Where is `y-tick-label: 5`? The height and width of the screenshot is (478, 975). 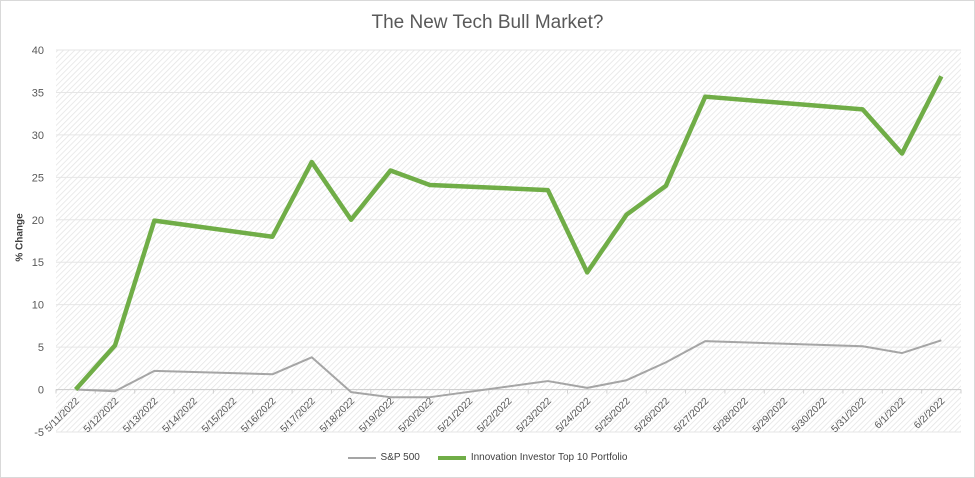 y-tick-label: 5 is located at coordinates (41, 348).